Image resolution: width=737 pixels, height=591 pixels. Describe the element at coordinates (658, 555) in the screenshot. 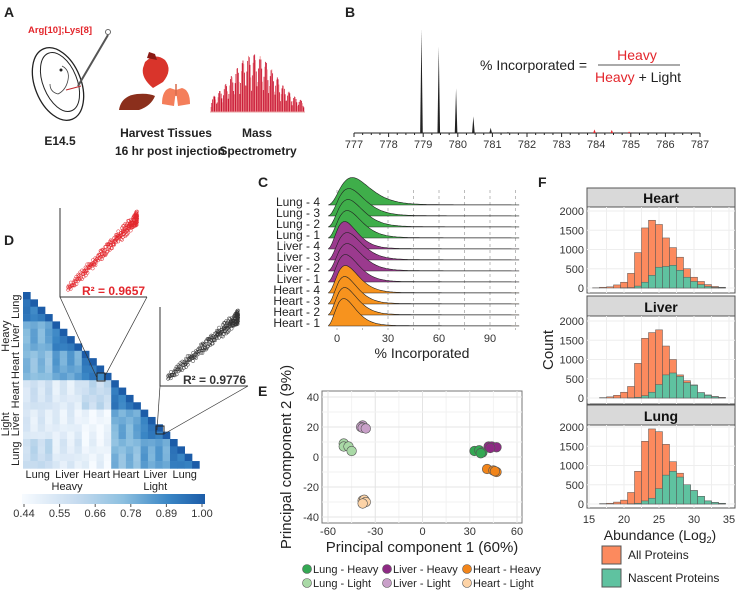

I see `legend-label-all: All Proteins` at that location.